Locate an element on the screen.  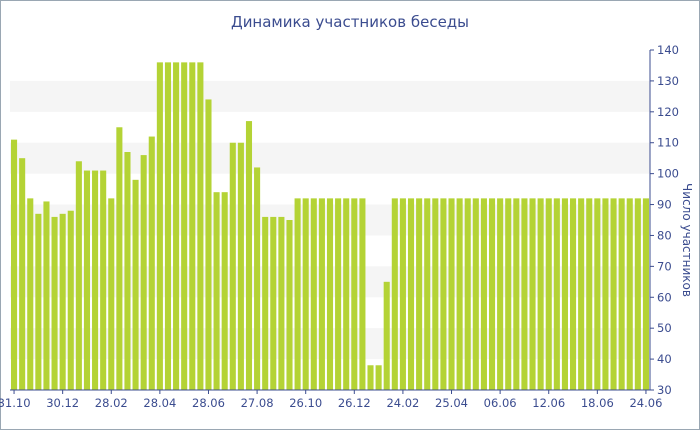
x-tick-label: 18.06 is located at coordinates (597, 403).